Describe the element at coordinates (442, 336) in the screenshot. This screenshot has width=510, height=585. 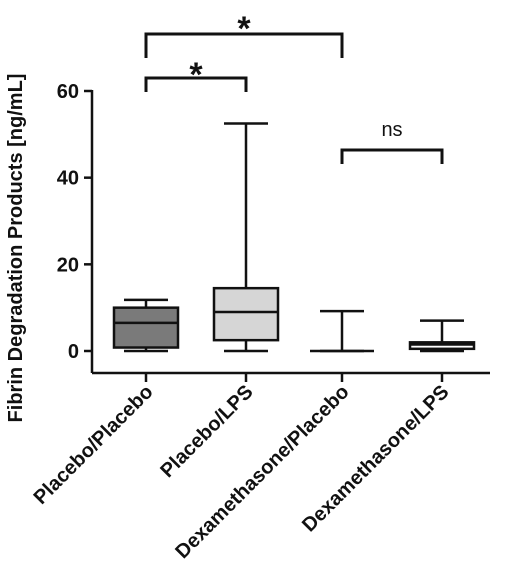
I see `box-dexamethasone-lps` at that location.